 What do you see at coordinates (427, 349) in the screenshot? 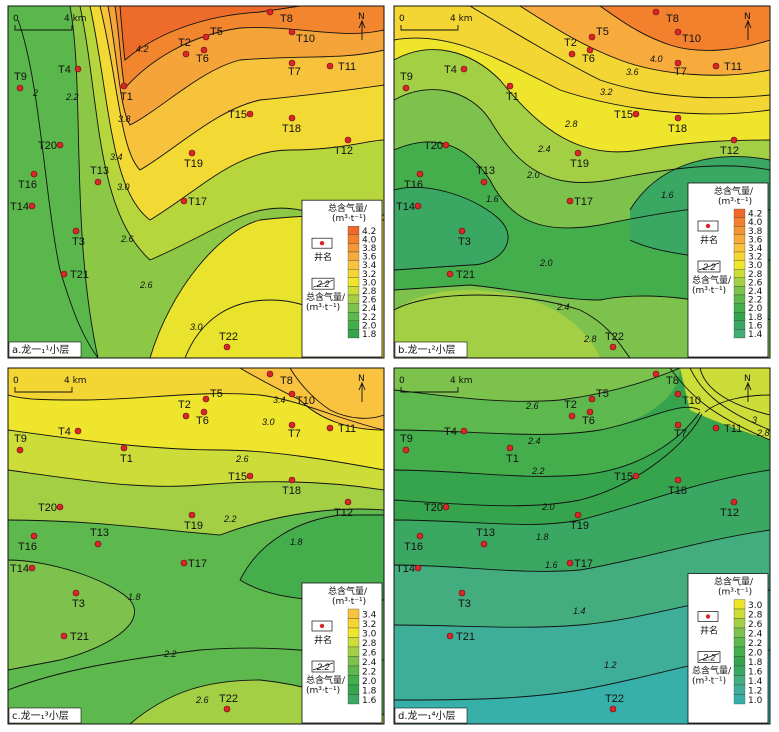
I see `caption-text: b.龙一₁²小层` at bounding box center [427, 349].